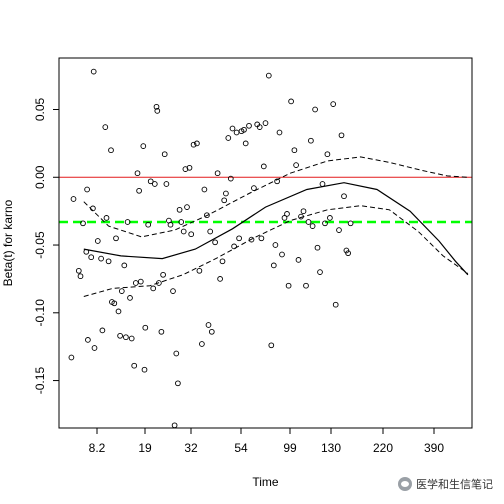 This screenshot has height=504, width=504. I want to click on x-axis-label: Time, so click(265, 482).